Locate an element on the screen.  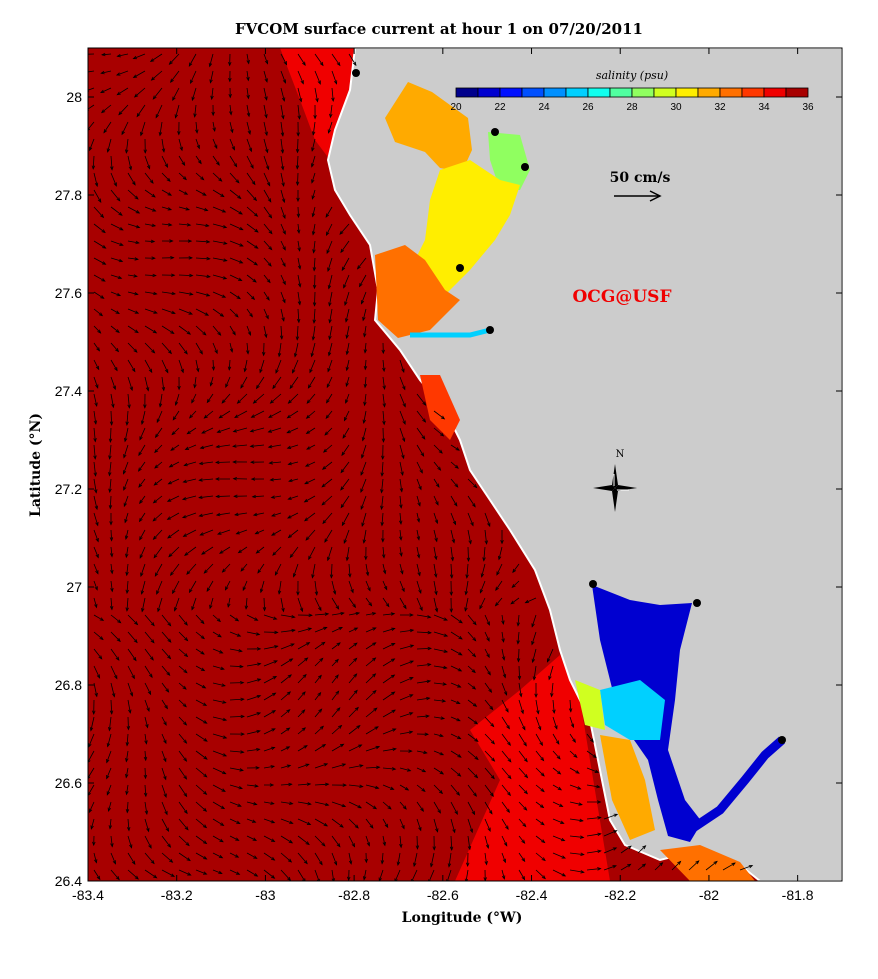
estero-bay is located at coordinates (707, 863).